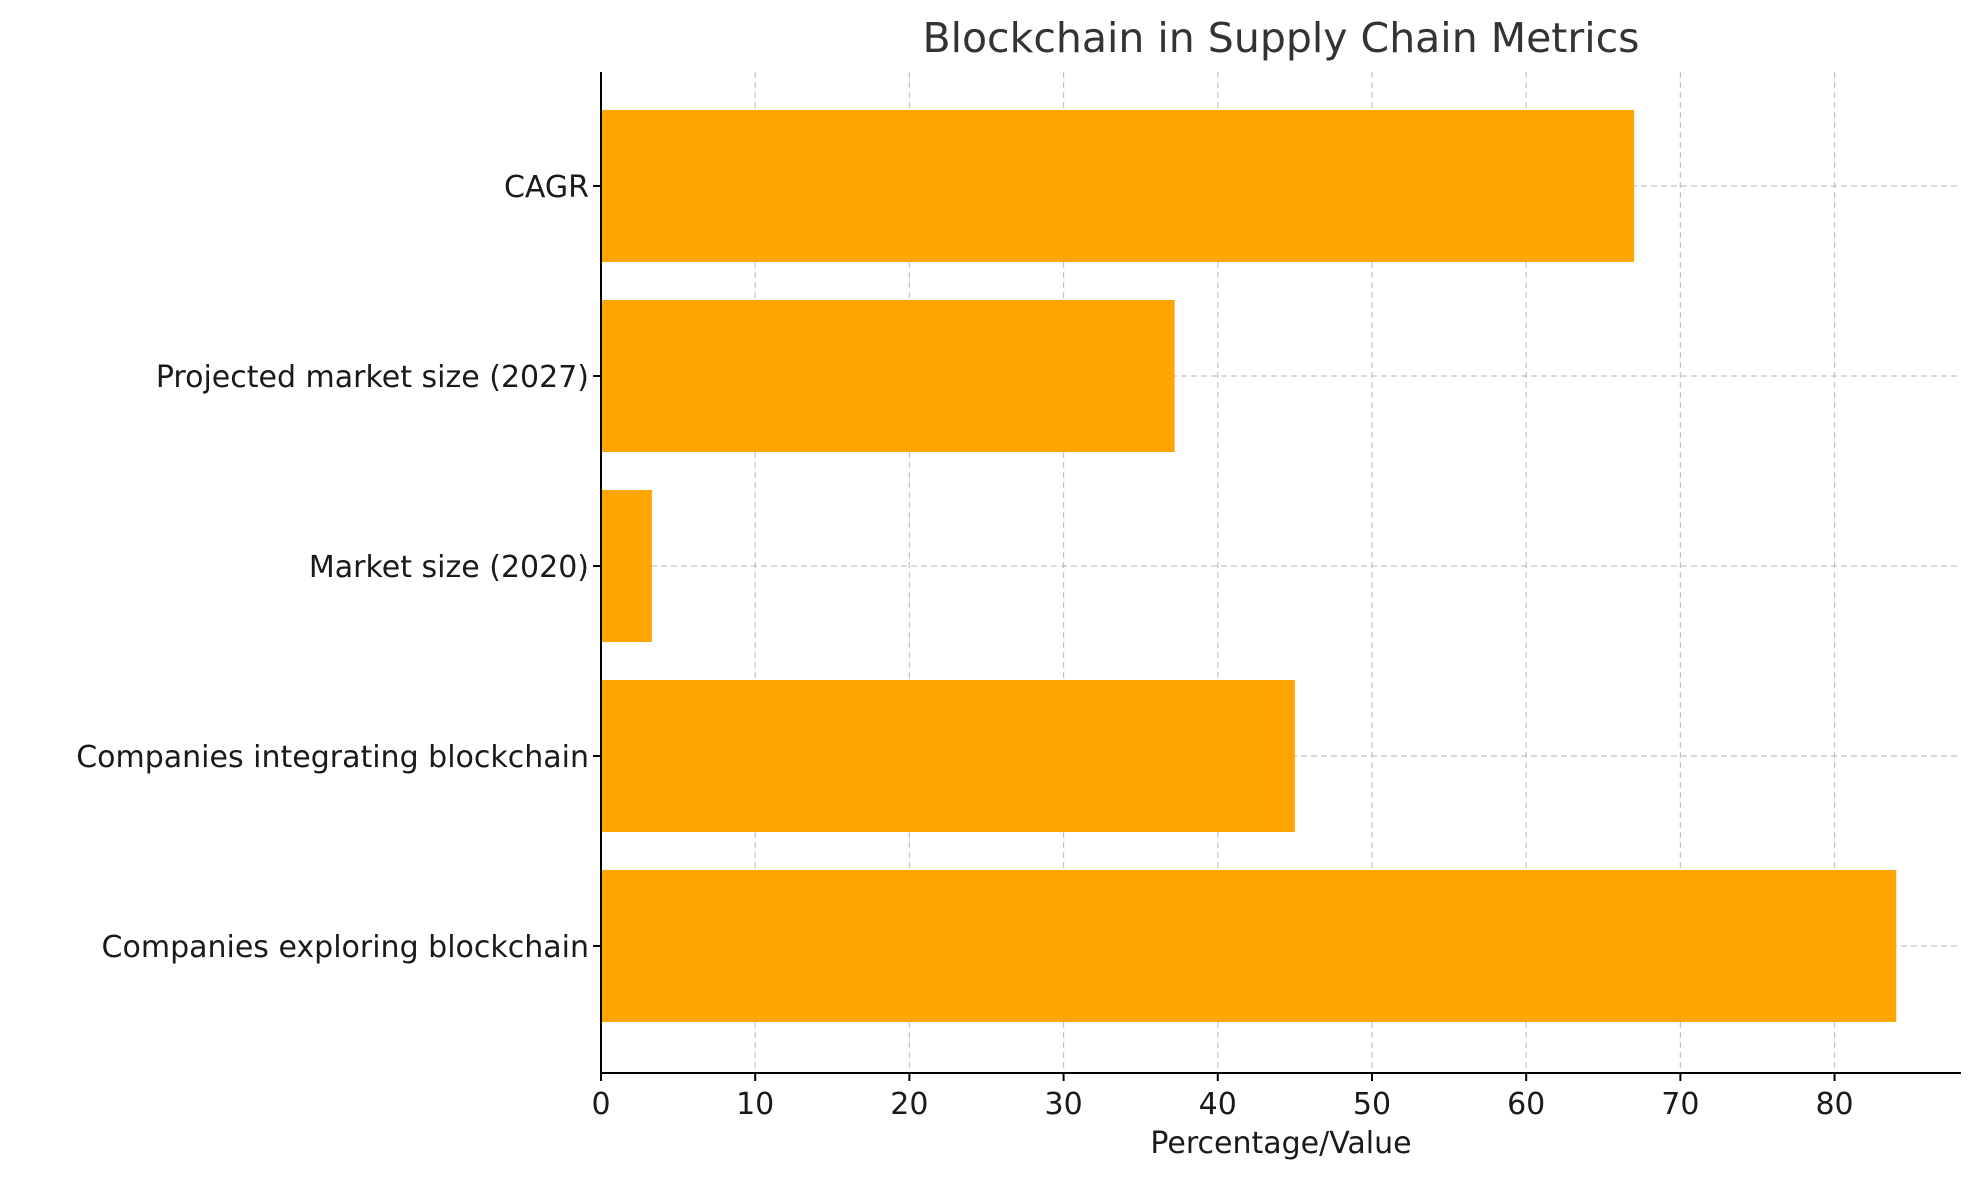  Describe the element at coordinates (1372, 1104) in the screenshot. I see `x-tick-label: 50` at that location.